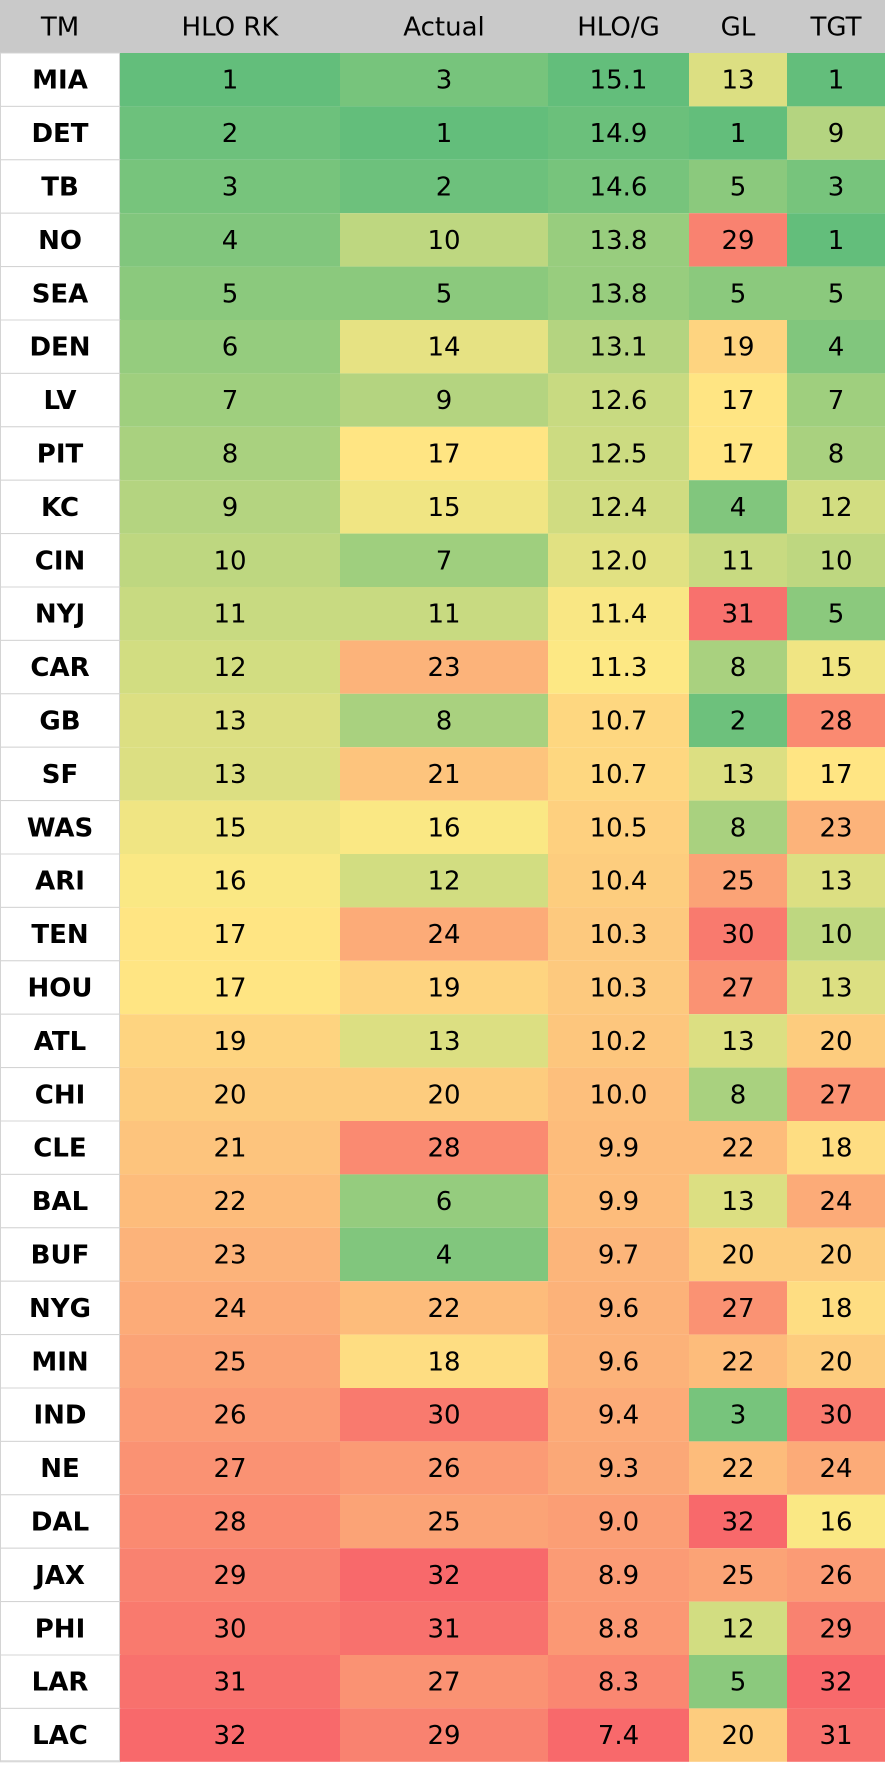 The width and height of the screenshot is (885, 1765). I want to click on team-label: IND, so click(59, 1416).